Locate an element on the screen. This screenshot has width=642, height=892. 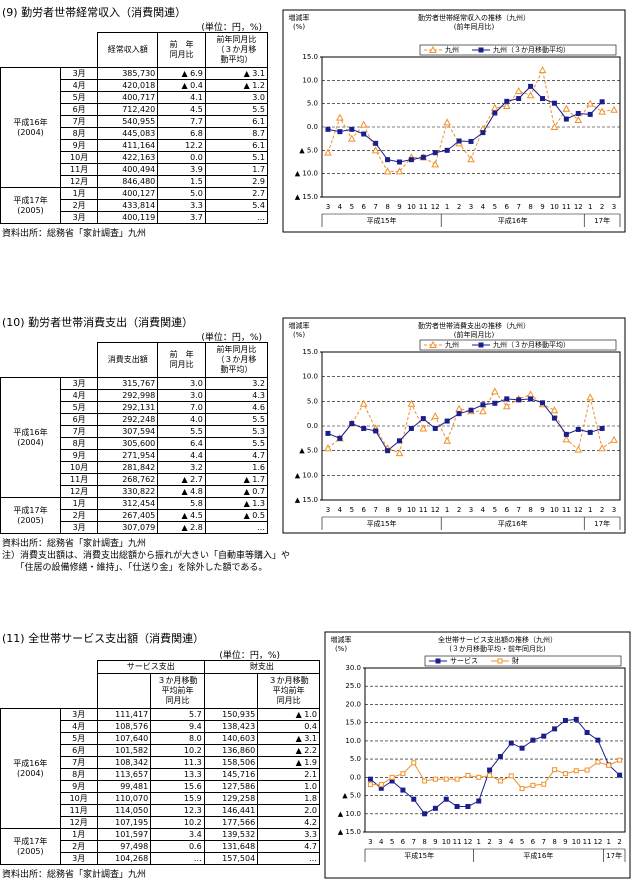
value-cell: 5.5 is located at coordinates (236, 419).